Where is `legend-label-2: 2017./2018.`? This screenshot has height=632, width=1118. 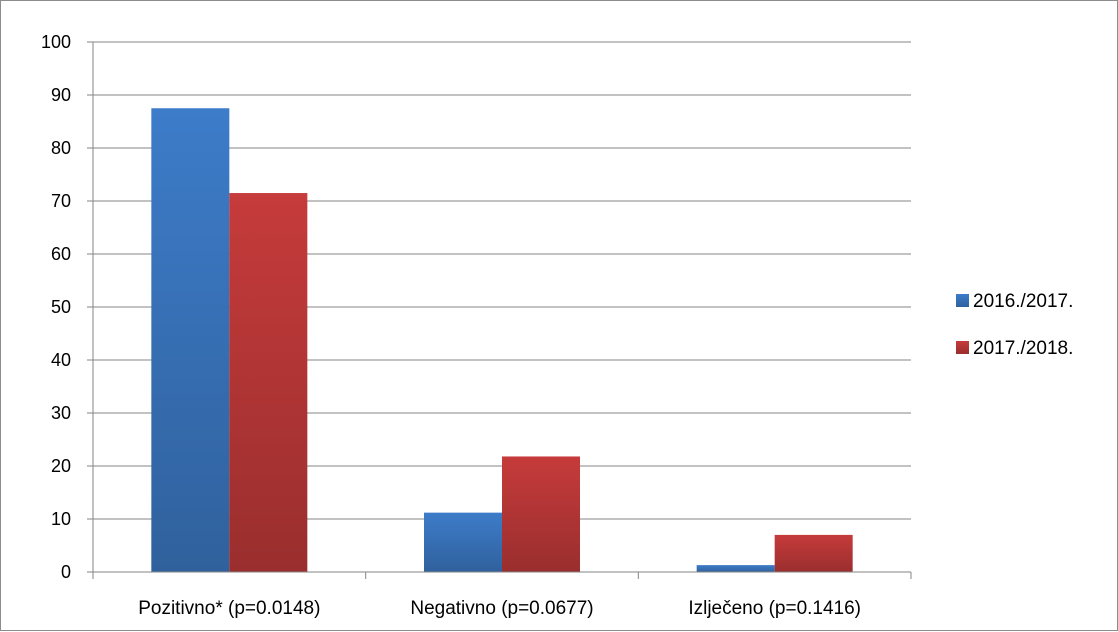
legend-label-2: 2017./2018. is located at coordinates (1023, 348).